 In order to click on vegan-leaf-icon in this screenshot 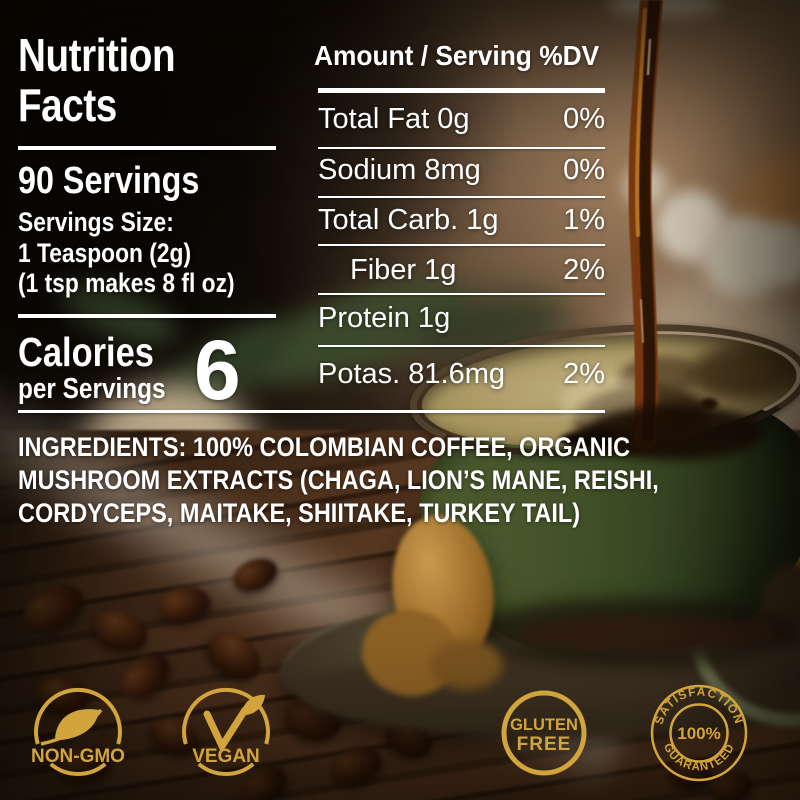, I will do `click(253, 705)`.